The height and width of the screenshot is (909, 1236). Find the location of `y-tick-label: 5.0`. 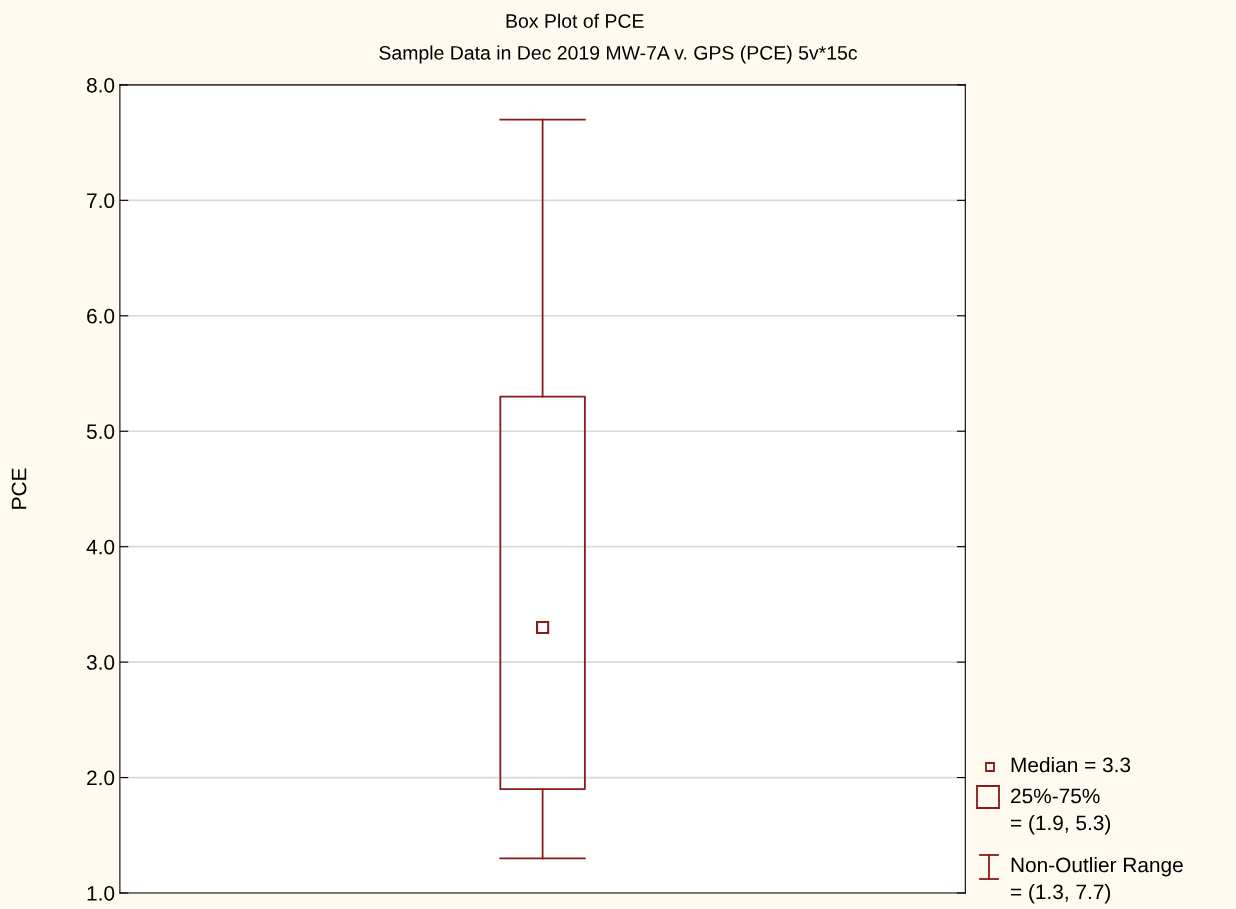

y-tick-label: 5.0 is located at coordinates (100, 431).